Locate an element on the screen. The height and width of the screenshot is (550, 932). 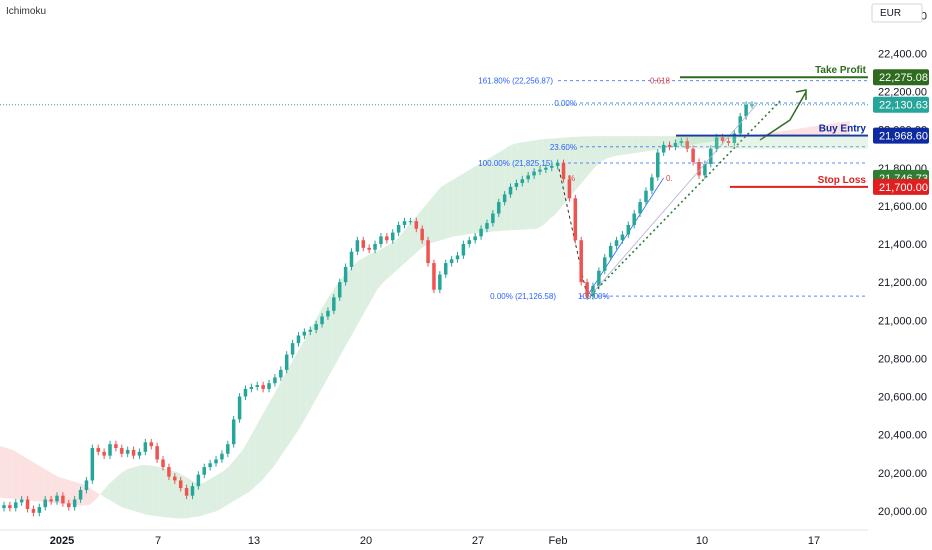
y-tick-label: 21,400.00 is located at coordinates (902, 245).